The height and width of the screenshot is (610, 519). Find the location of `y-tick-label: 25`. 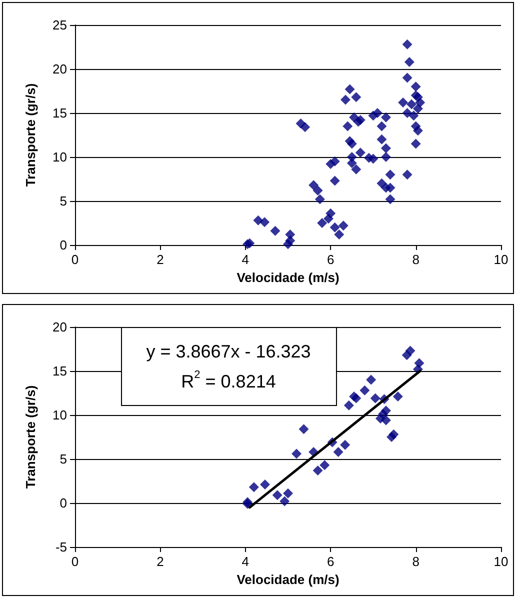

y-tick-label: 25 is located at coordinates (59, 25).